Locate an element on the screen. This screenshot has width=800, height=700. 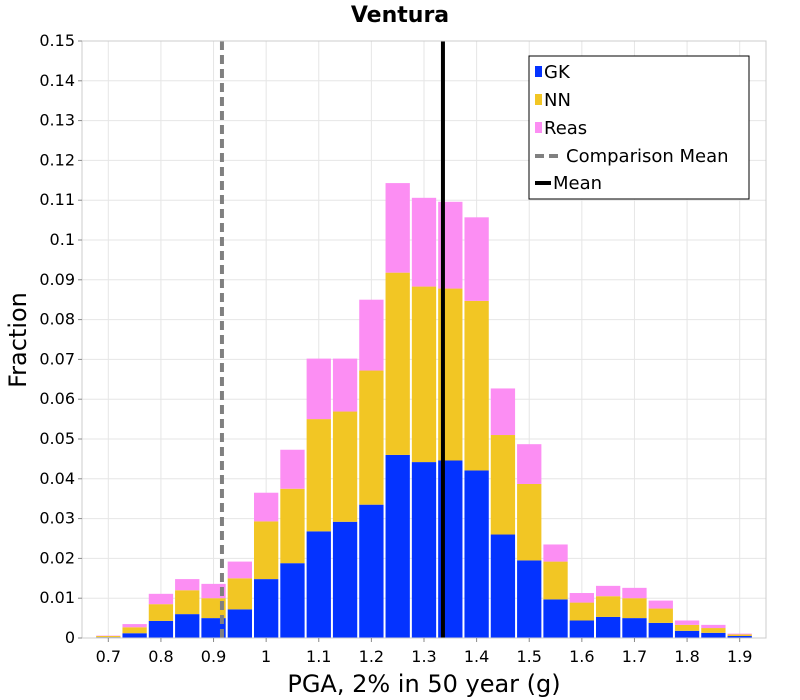
y-tick-label-9: 0.09 is located at coordinates (57, 279).